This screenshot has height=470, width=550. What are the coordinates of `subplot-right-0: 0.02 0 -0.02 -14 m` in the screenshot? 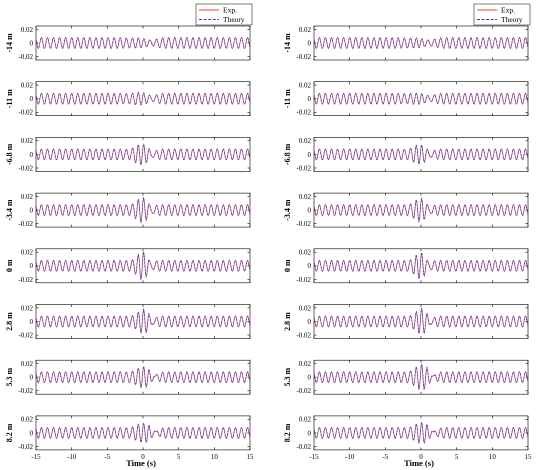 It's located at (406, 43).